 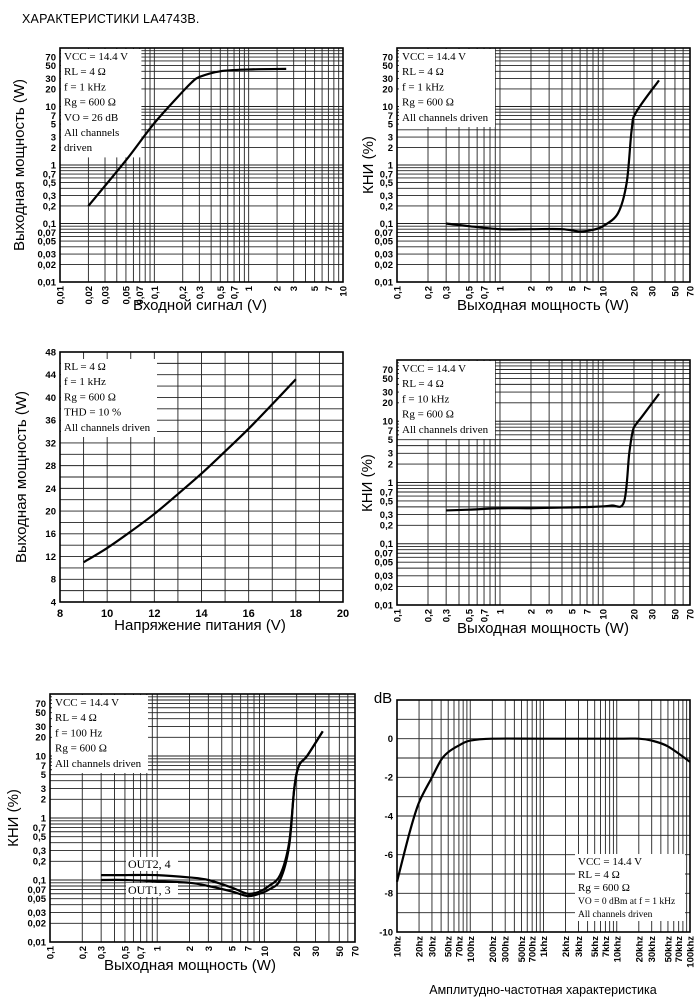 What do you see at coordinates (459, 946) in the screenshot?
I see `x-tick-label: 70hz` at bounding box center [459, 946].